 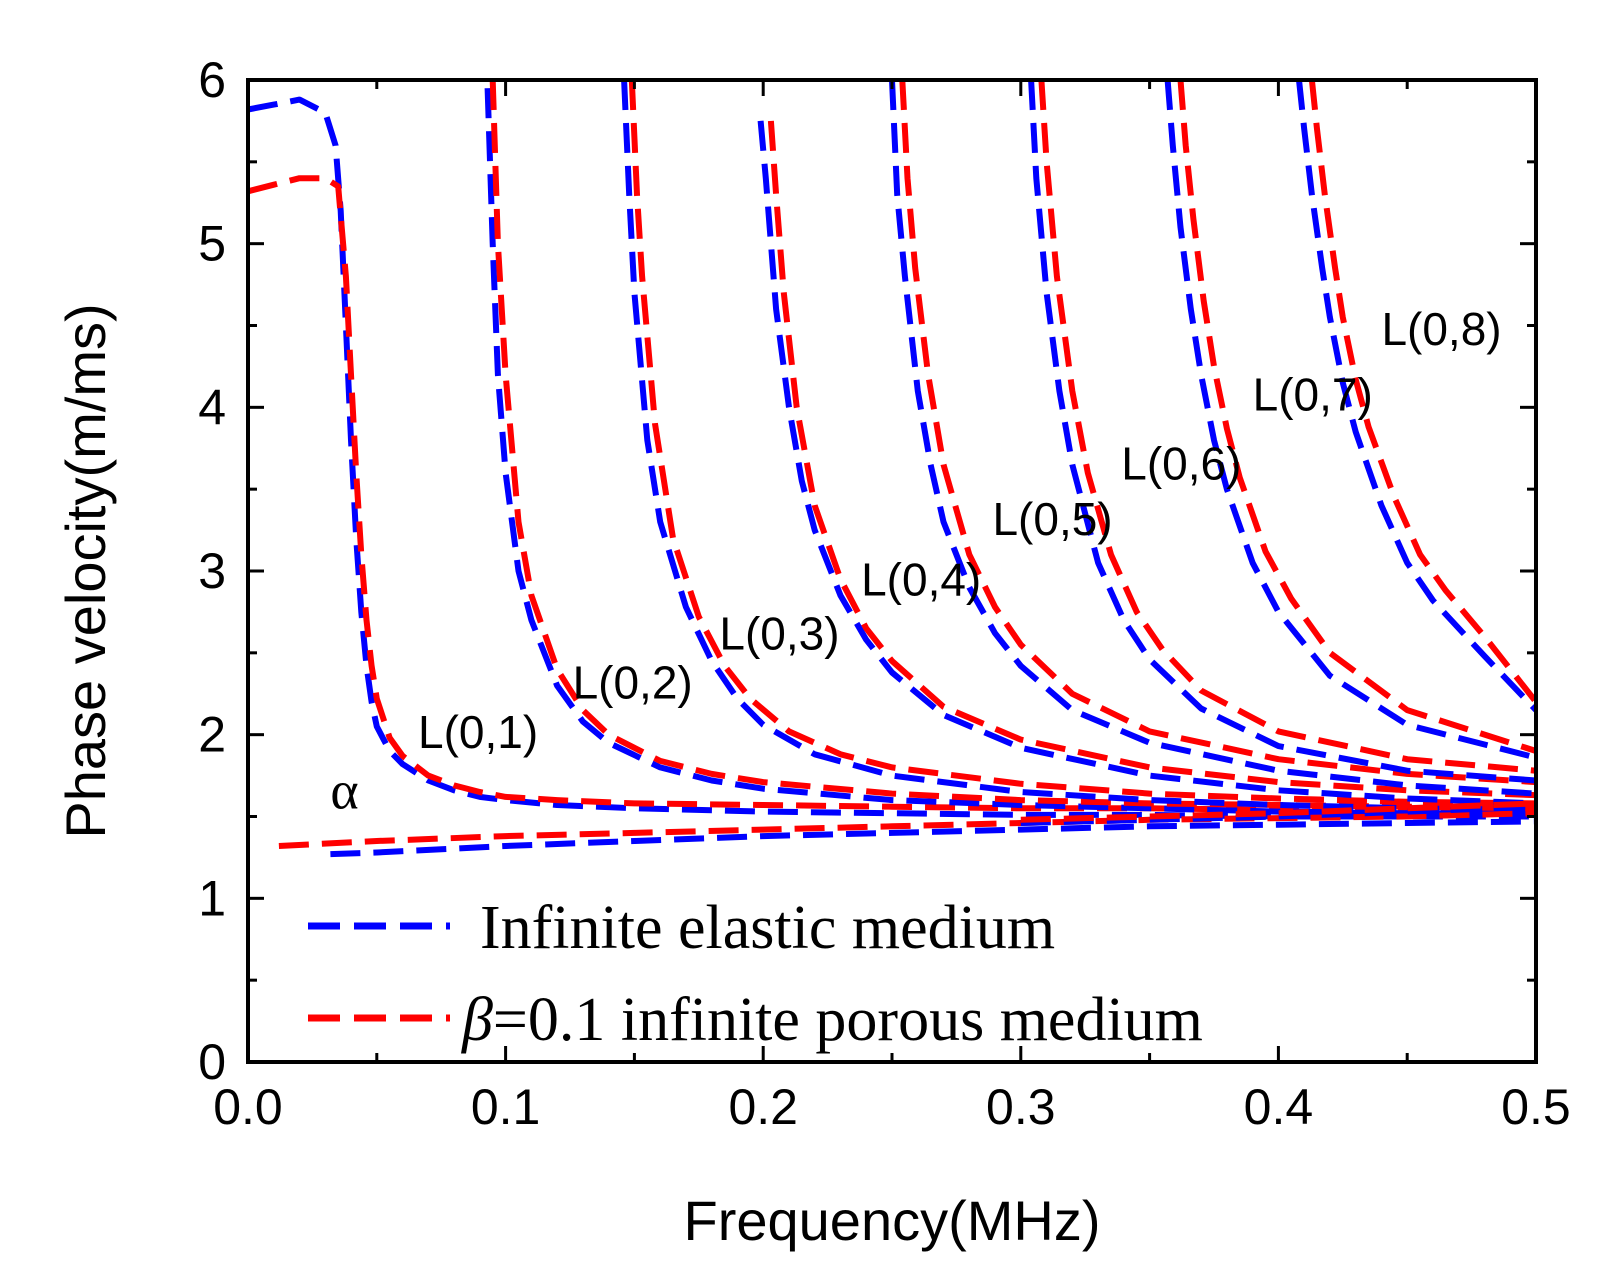 I want to click on y-tick-label: 3, so click(x=212, y=571).